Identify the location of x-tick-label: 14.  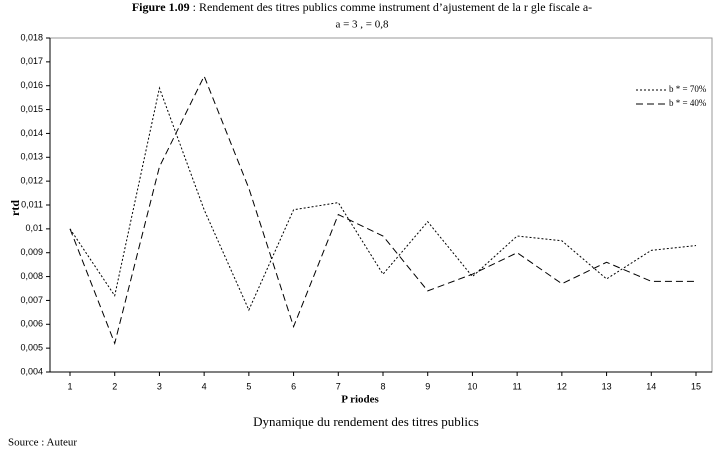
(651, 386).